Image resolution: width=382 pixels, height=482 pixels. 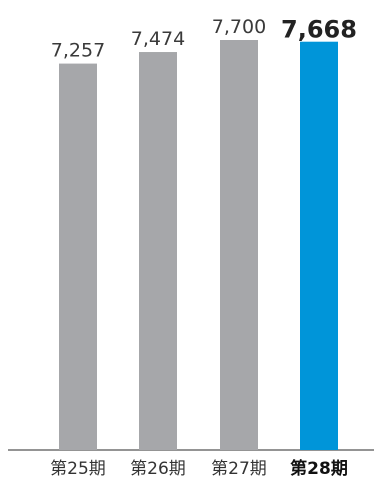 What do you see at coordinates (239, 27) in the screenshot?
I see `value-label-3: 7,700` at bounding box center [239, 27].